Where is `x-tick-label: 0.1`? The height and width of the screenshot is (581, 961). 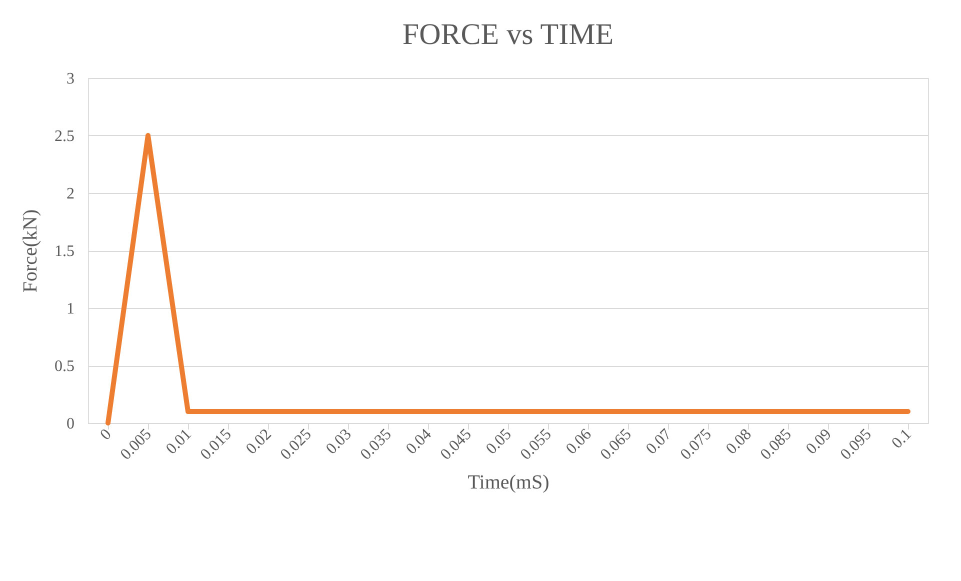
x-tick-label: 0.1 is located at coordinates (901, 439).